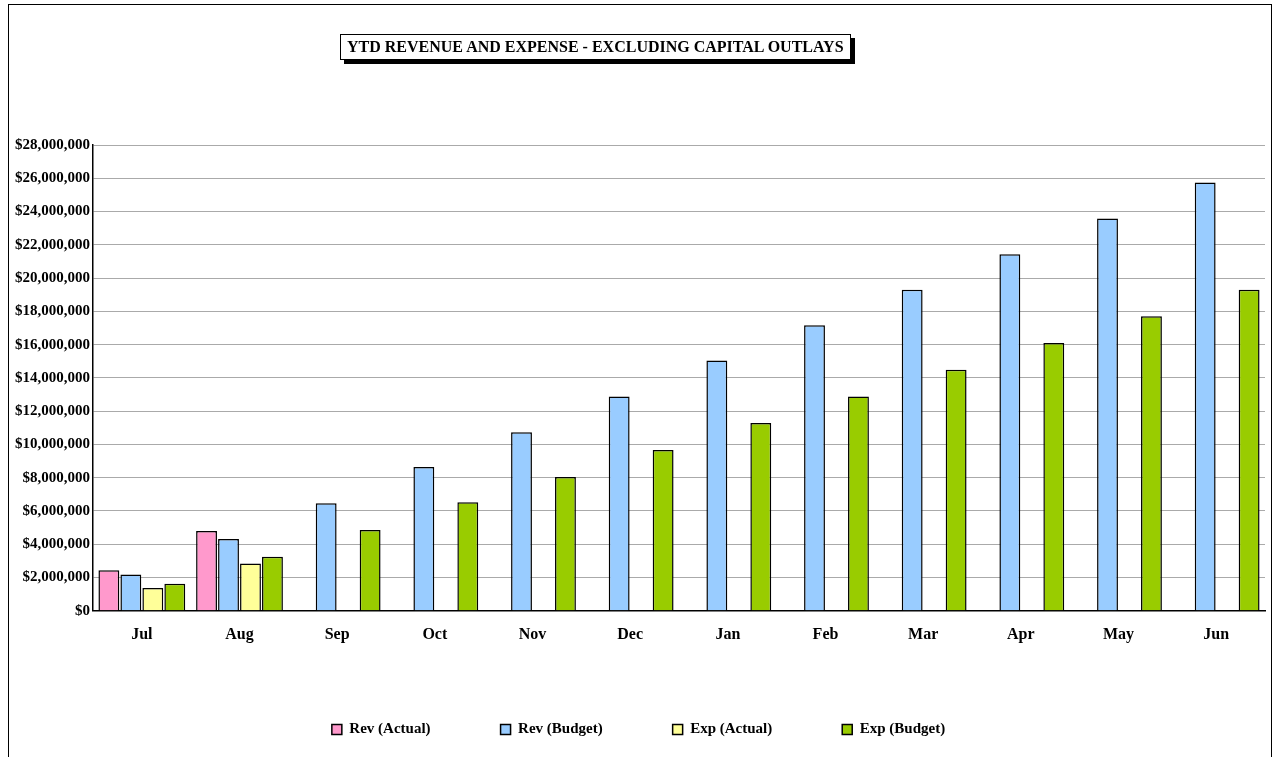 The height and width of the screenshot is (757, 1275). What do you see at coordinates (1216, 633) in the screenshot?
I see `x-tick-label: Jun` at bounding box center [1216, 633].